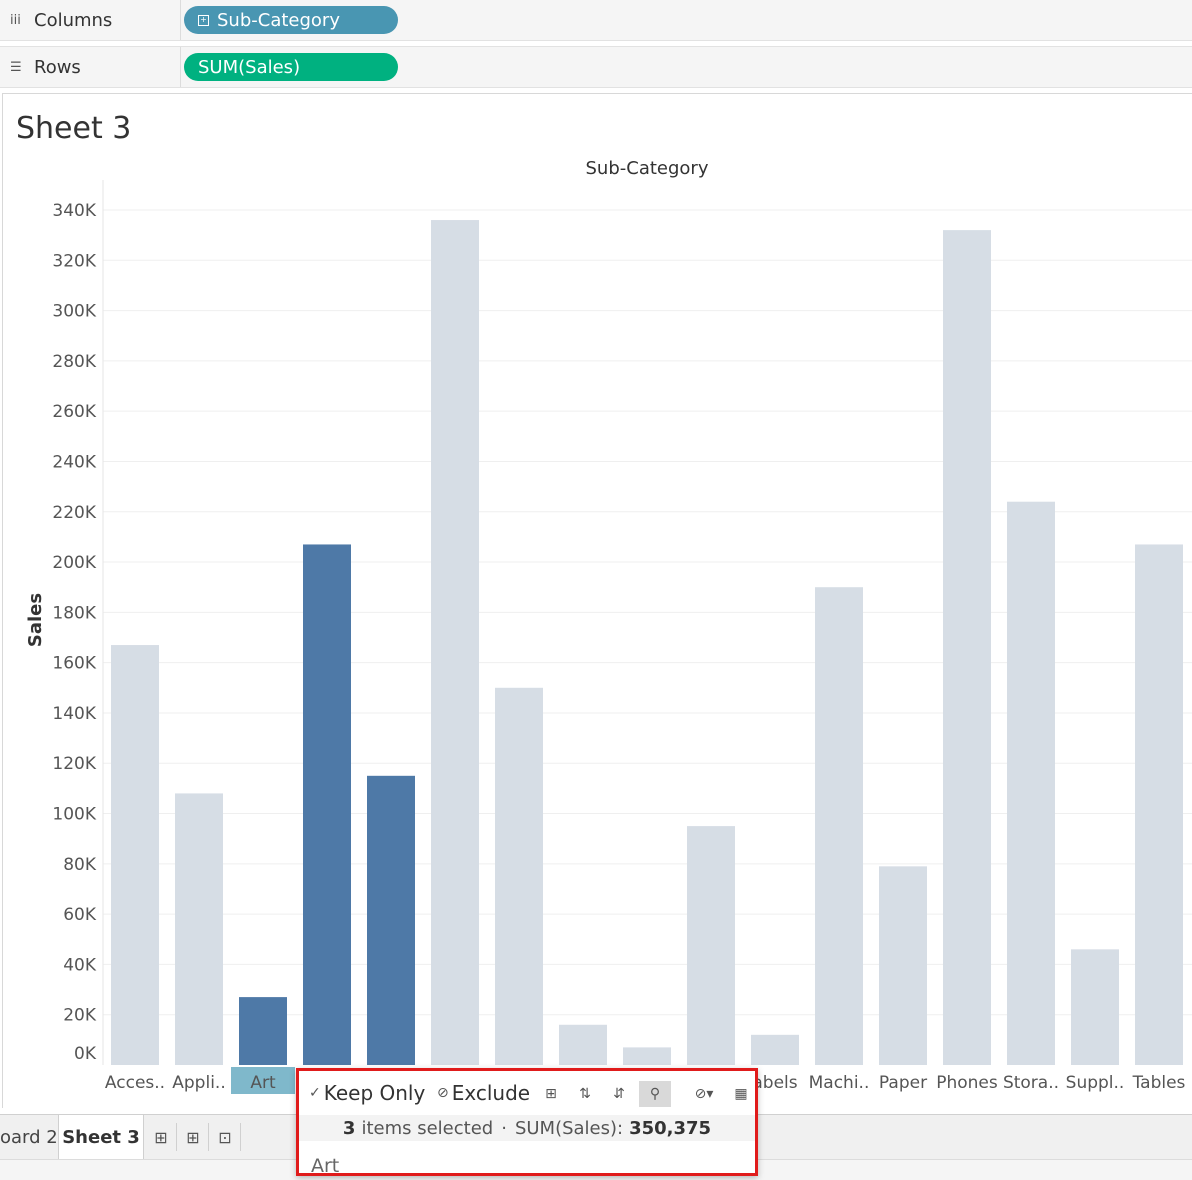 Image resolution: width=1192 pixels, height=1180 pixels. Describe the element at coordinates (90, 67) in the screenshot. I see `rows-shelf-label: ☰ Rows` at that location.